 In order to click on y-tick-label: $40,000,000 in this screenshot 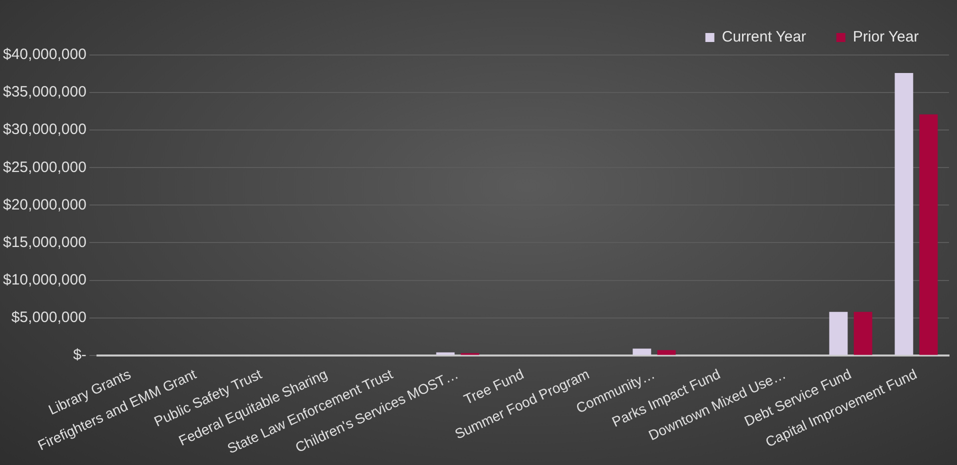, I will do `click(44, 55)`.